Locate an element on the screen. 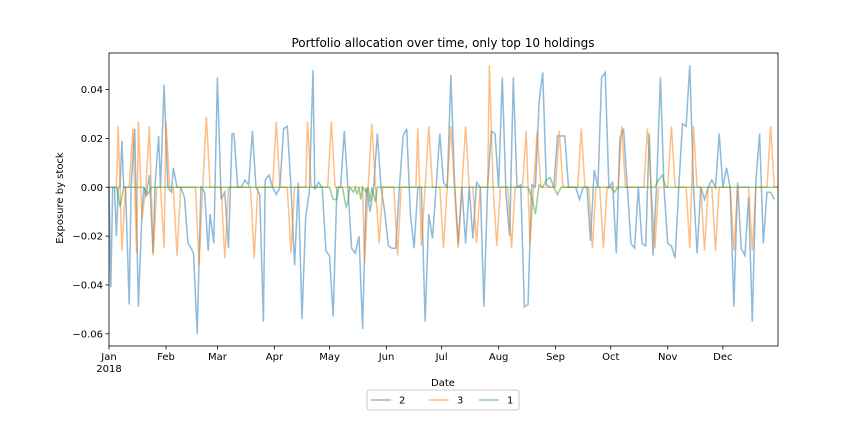  y-tick-label: −0.04 is located at coordinates (87, 285).